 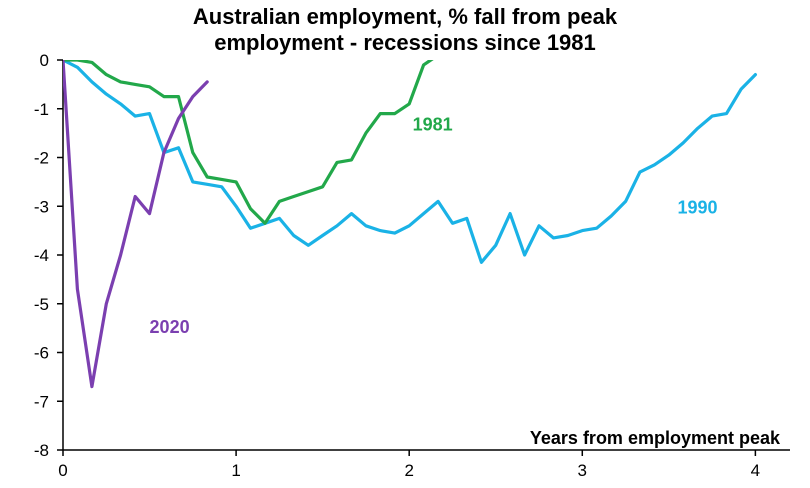 What do you see at coordinates (433, 125) in the screenshot?
I see `series-label-1981: 1981` at bounding box center [433, 125].